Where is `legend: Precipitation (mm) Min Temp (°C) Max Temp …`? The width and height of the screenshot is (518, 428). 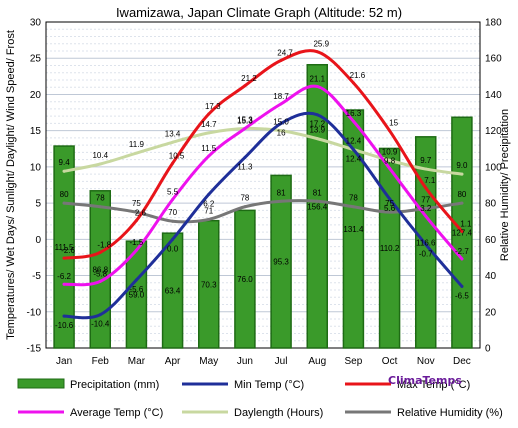
legend: Precipitation (mm) Min Temp (°C) Max Temp … is located at coordinates (260, 398).